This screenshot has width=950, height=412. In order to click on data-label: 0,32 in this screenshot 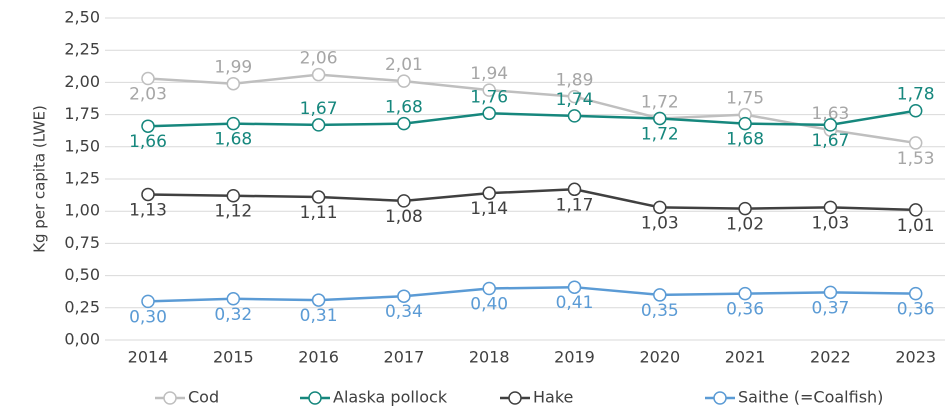, I will do `click(233, 315)`.